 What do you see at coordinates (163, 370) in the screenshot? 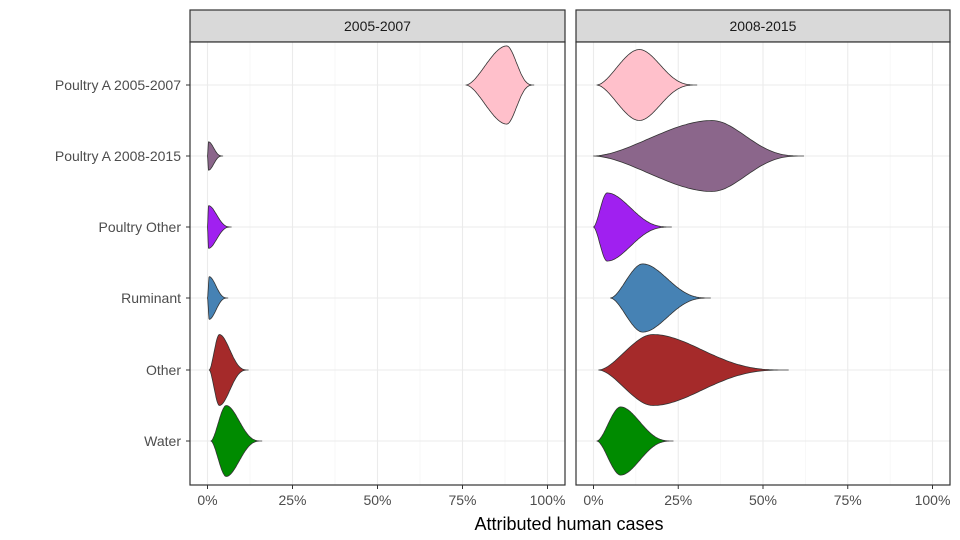
I see `y-tick-label: Other` at bounding box center [163, 370].